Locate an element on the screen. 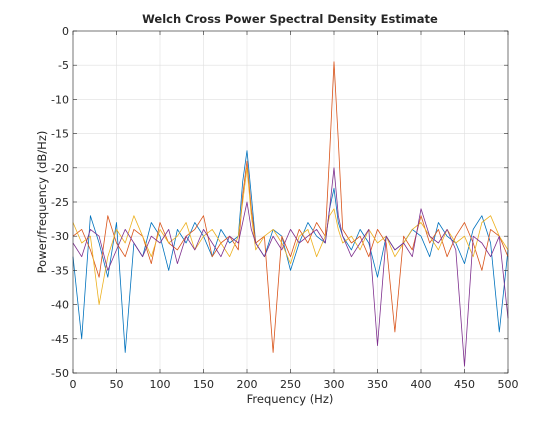 Image resolution: width=560 pixels, height=424 pixels. x-tick-label: 0 is located at coordinates (73, 384).